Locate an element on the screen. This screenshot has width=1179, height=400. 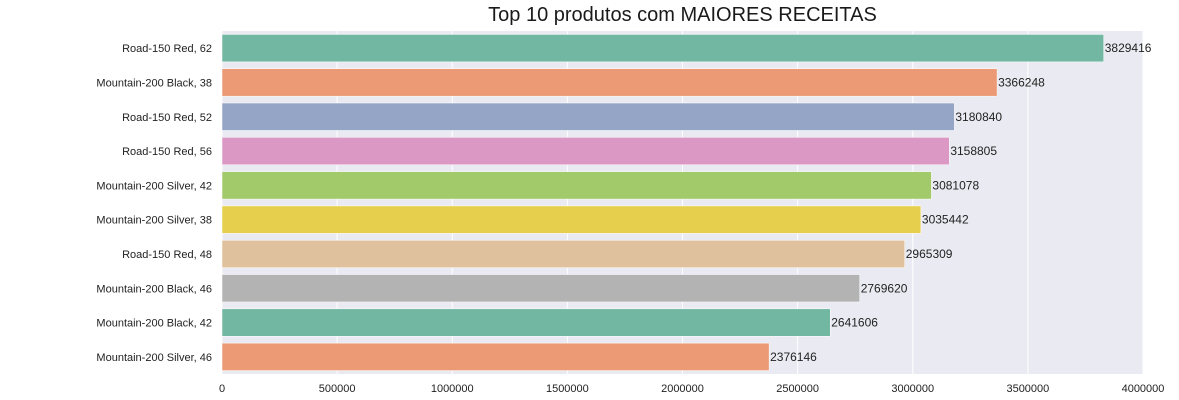
x-tick-label: 500000 is located at coordinates (337, 389).